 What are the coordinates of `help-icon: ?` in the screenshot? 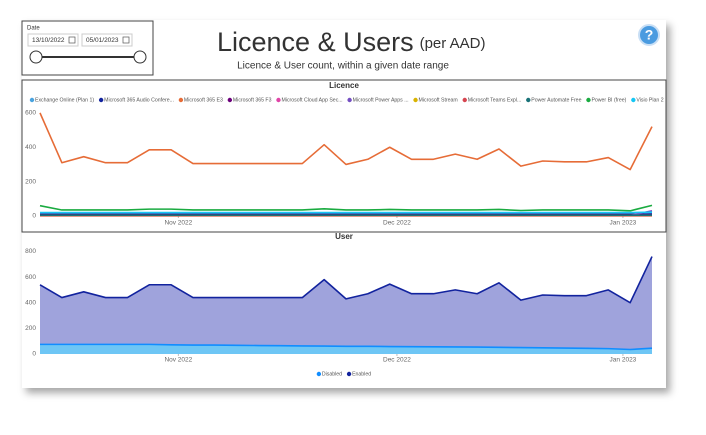 It's located at (649, 35).